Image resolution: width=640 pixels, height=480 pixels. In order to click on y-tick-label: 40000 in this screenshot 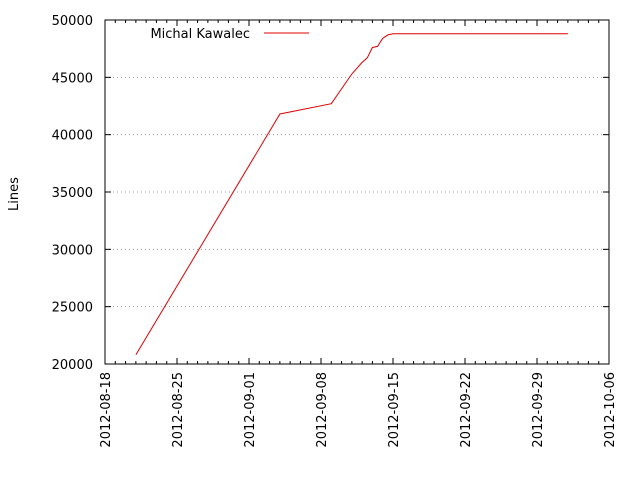, I will do `click(72, 136)`.